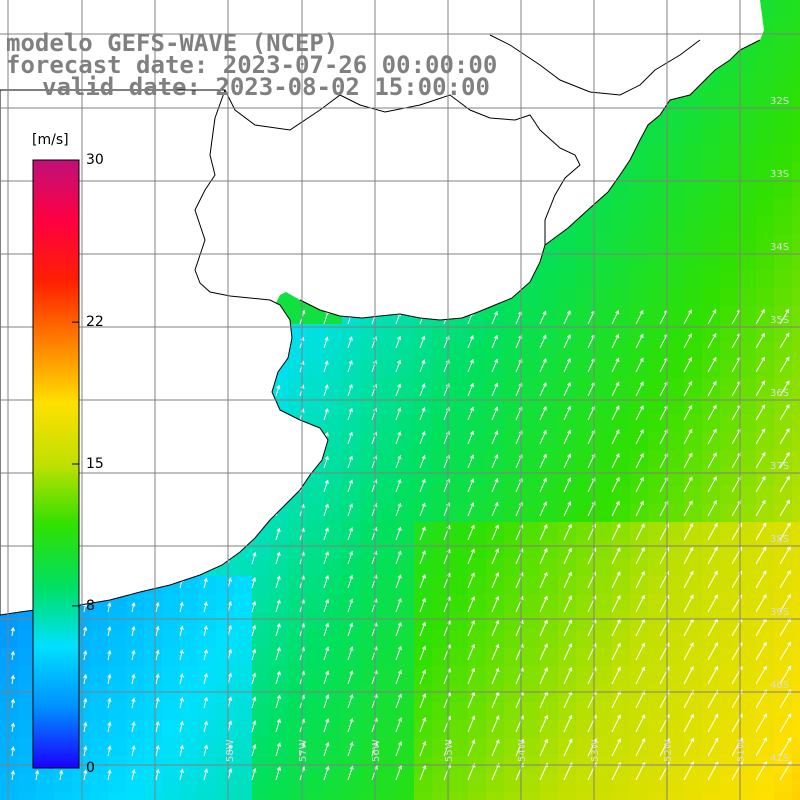  What do you see at coordinates (595, 750) in the screenshot?
I see `longitude-label: 53W` at bounding box center [595, 750].